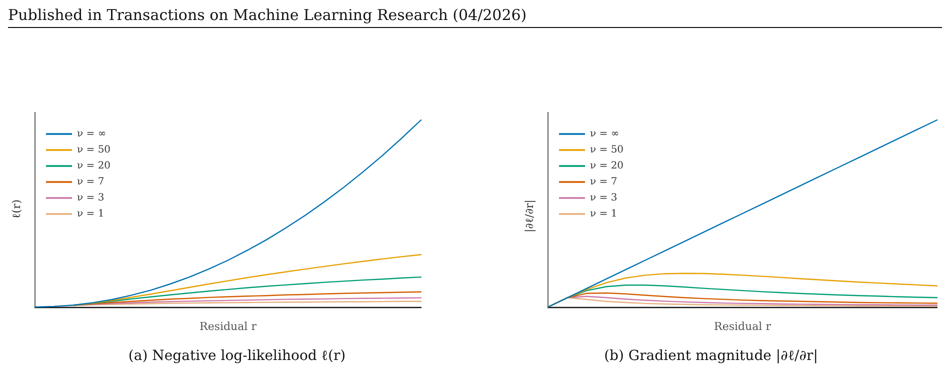  What do you see at coordinates (237, 356) in the screenshot?
I see `text: (a) Negative log-likelihood ℓ(r)` at bounding box center [237, 356].